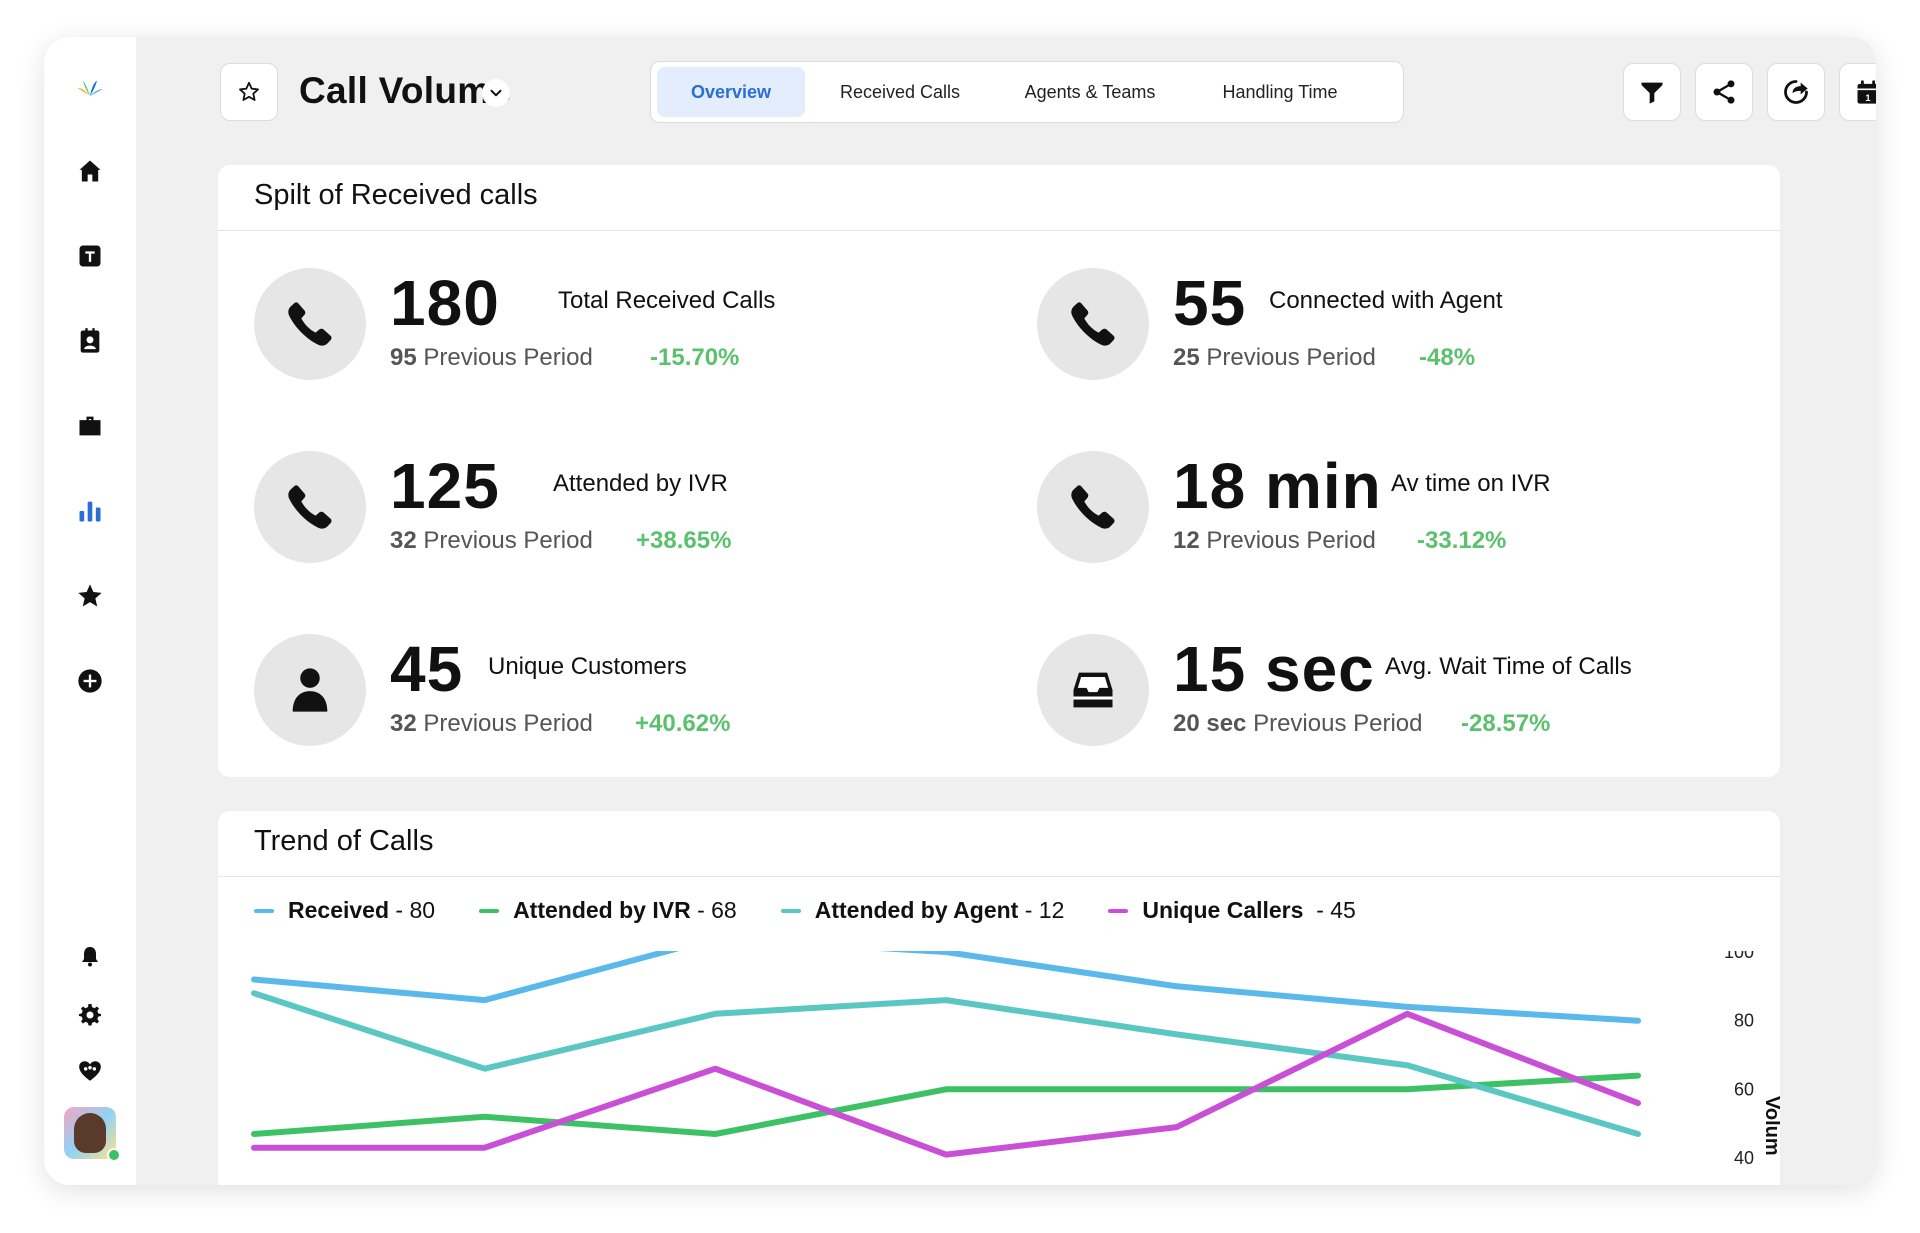 The width and height of the screenshot is (1920, 1233). I want to click on bell-icon, so click(90, 956).